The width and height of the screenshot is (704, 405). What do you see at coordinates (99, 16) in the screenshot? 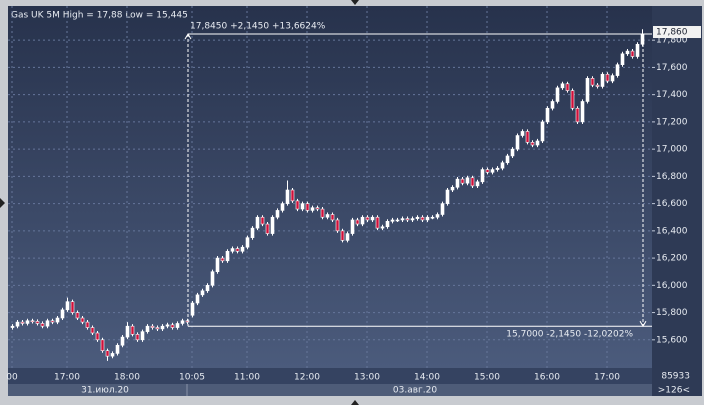
I see `chart-title: Gas UK 5M High = 17,88 Low = 15,445` at bounding box center [99, 16].